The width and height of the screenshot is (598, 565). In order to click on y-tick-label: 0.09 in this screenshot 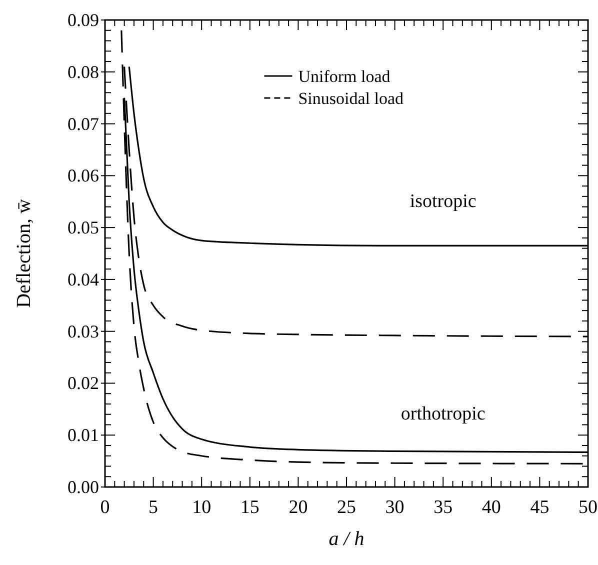, I will do `click(83, 20)`.